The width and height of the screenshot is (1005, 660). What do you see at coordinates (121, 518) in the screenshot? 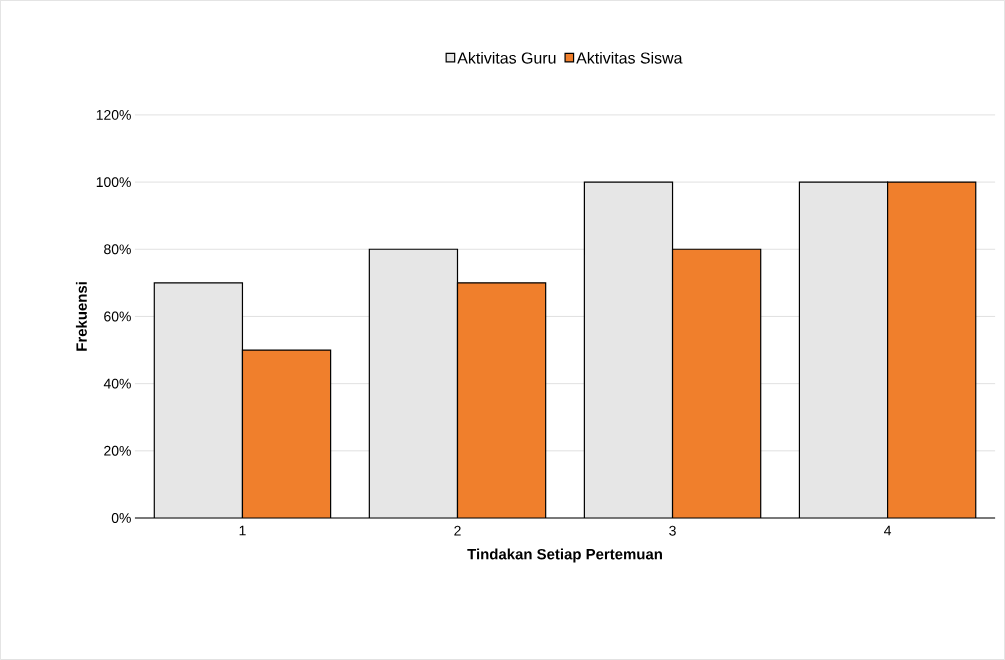
I see `y-tick-label: 0%` at bounding box center [121, 518].